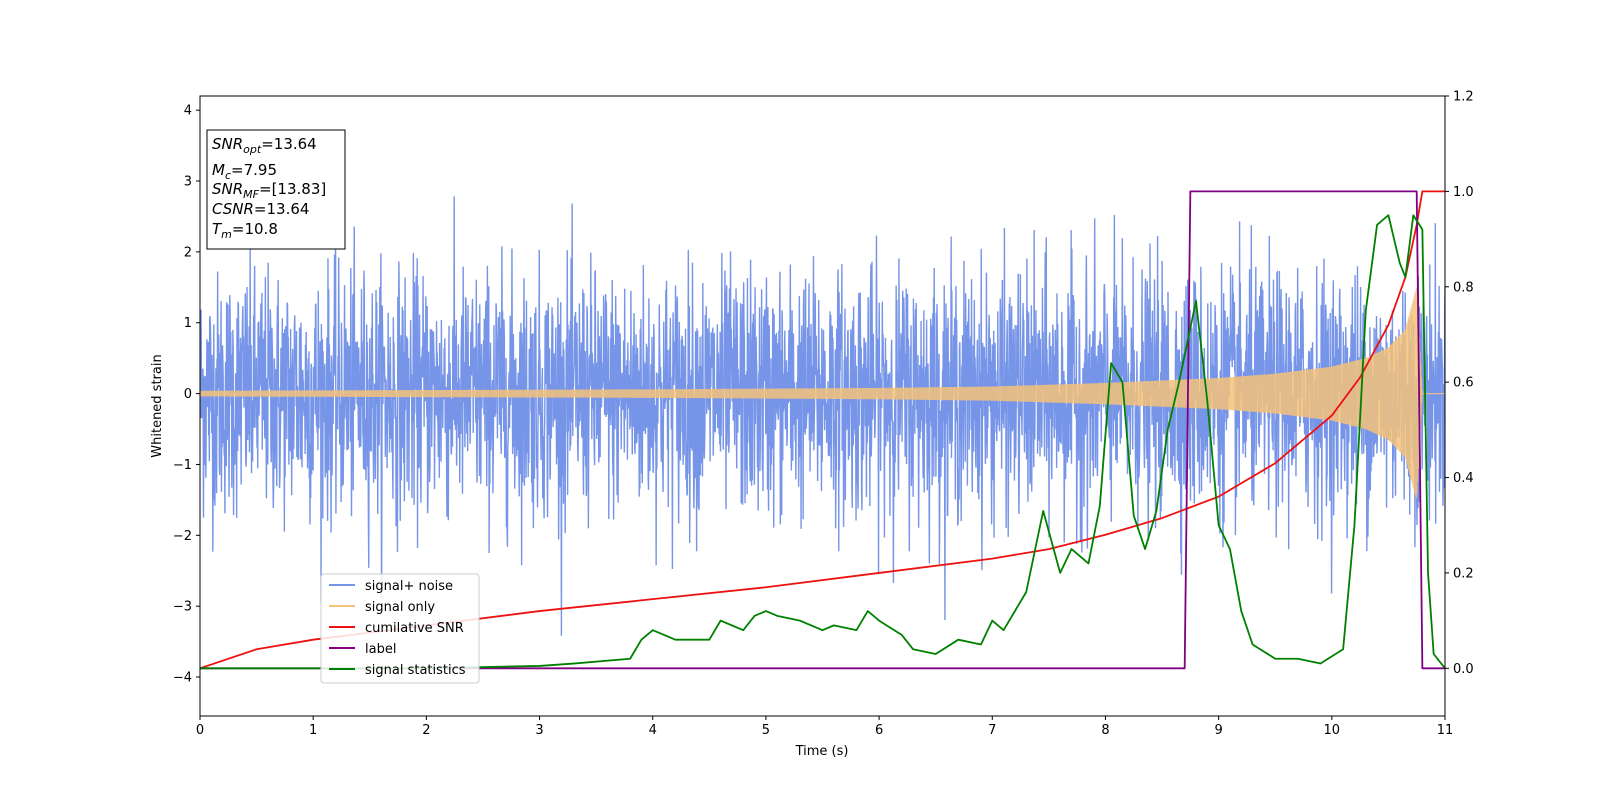 Image resolution: width=1600 pixels, height=804 pixels. I want to click on y-tick-label: −1, so click(182, 465).